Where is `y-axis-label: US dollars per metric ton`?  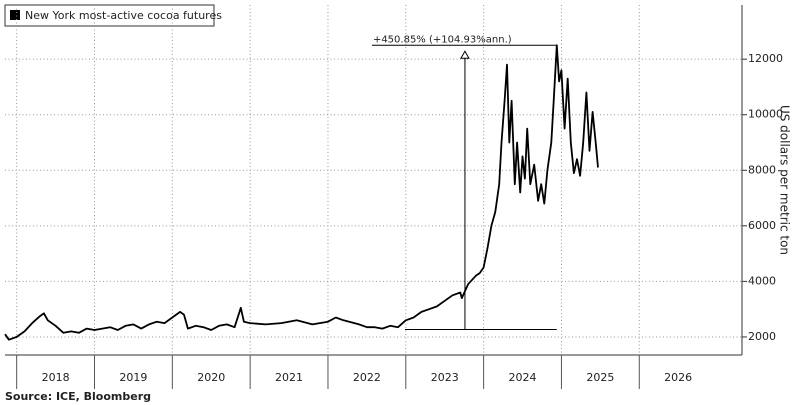 y-axis-label: US dollars per metric ton is located at coordinates (785, 180).